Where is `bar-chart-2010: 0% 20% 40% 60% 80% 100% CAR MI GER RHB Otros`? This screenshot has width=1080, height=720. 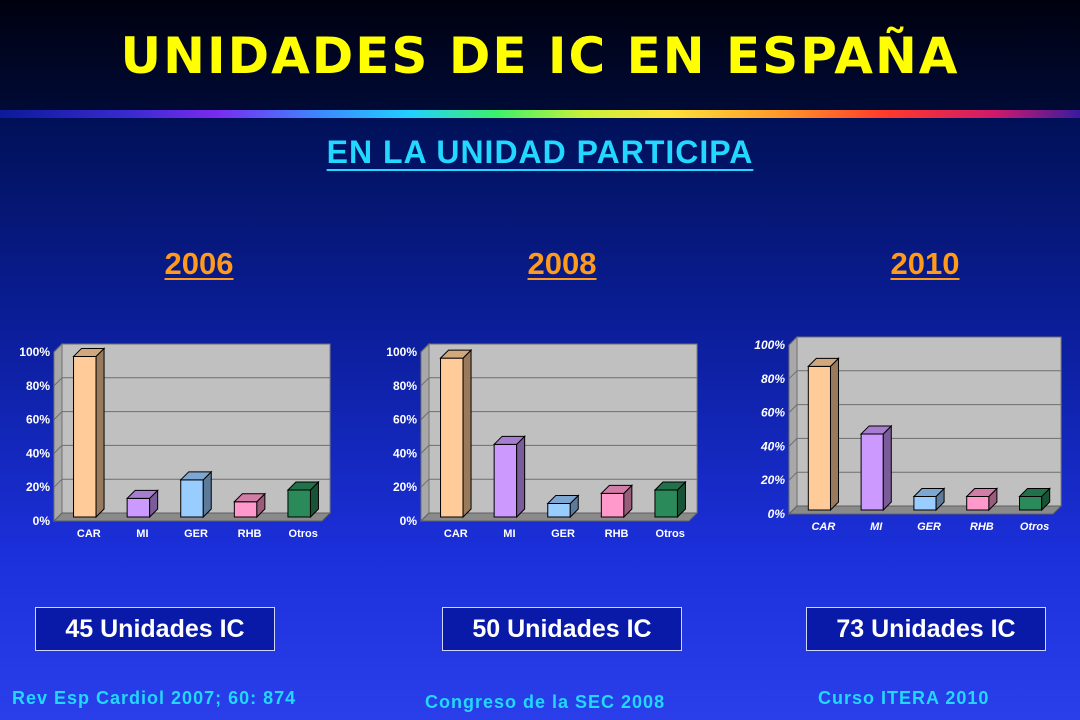
bar-chart-2010: 0% 20% 40% 60% 80% 100% CAR MI GER RHB Otros is located at coordinates (908, 434).